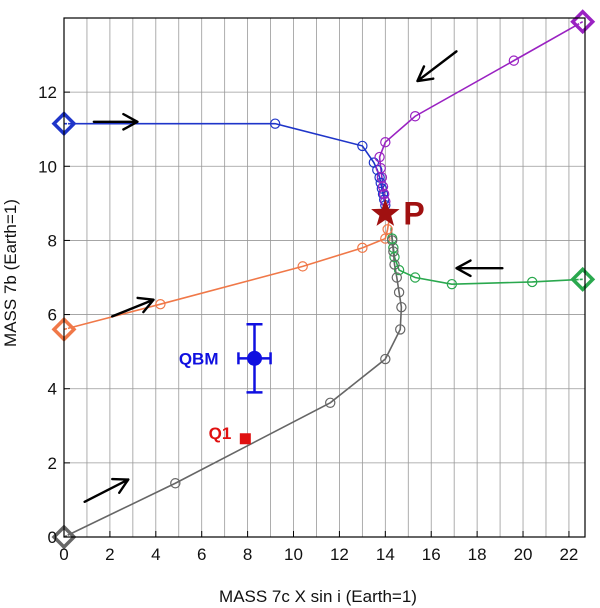 The height and width of the screenshot is (608, 600). Describe the element at coordinates (64, 537) in the screenshot. I see `gray-track-start-marker` at that location.